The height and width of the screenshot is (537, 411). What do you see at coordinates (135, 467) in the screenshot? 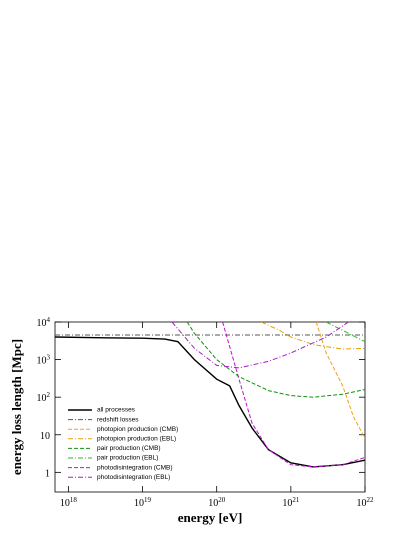
I see `legend-label: photodisintegration (CMB)` at bounding box center [135, 467].